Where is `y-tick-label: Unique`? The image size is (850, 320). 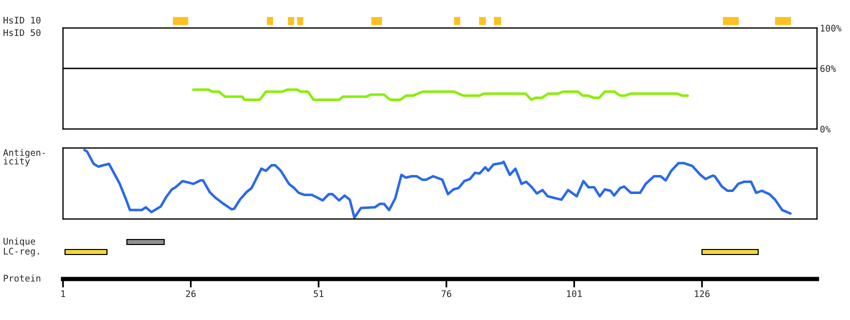
y-tick-label: Unique is located at coordinates (20, 242).